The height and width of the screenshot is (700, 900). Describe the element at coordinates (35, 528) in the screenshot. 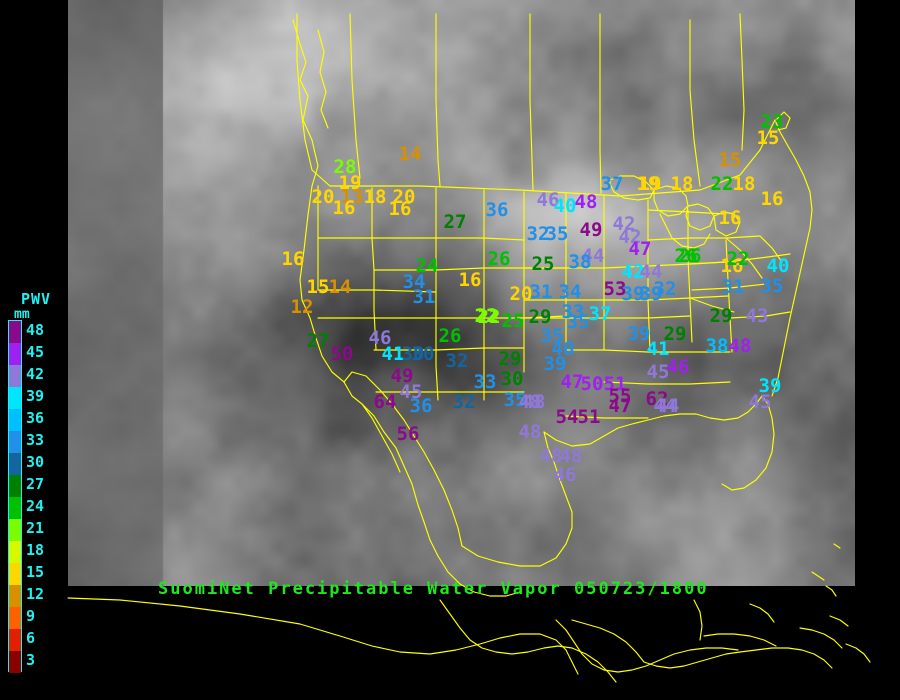

I see `colorbar-tick-21: 21` at that location.